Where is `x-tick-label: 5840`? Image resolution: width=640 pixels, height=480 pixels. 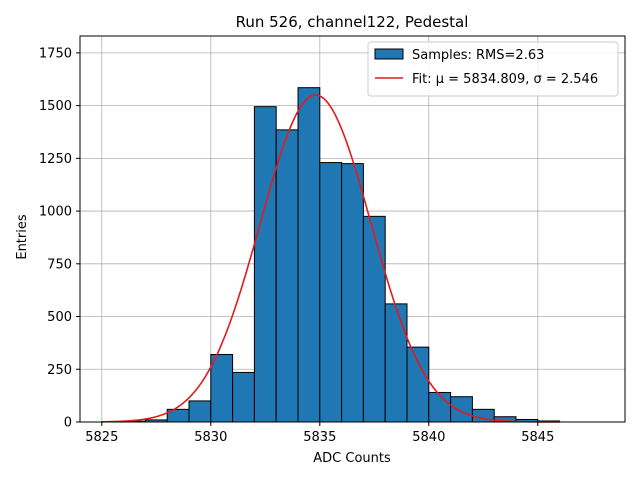
x-tick-label: 5840 is located at coordinates (428, 437).